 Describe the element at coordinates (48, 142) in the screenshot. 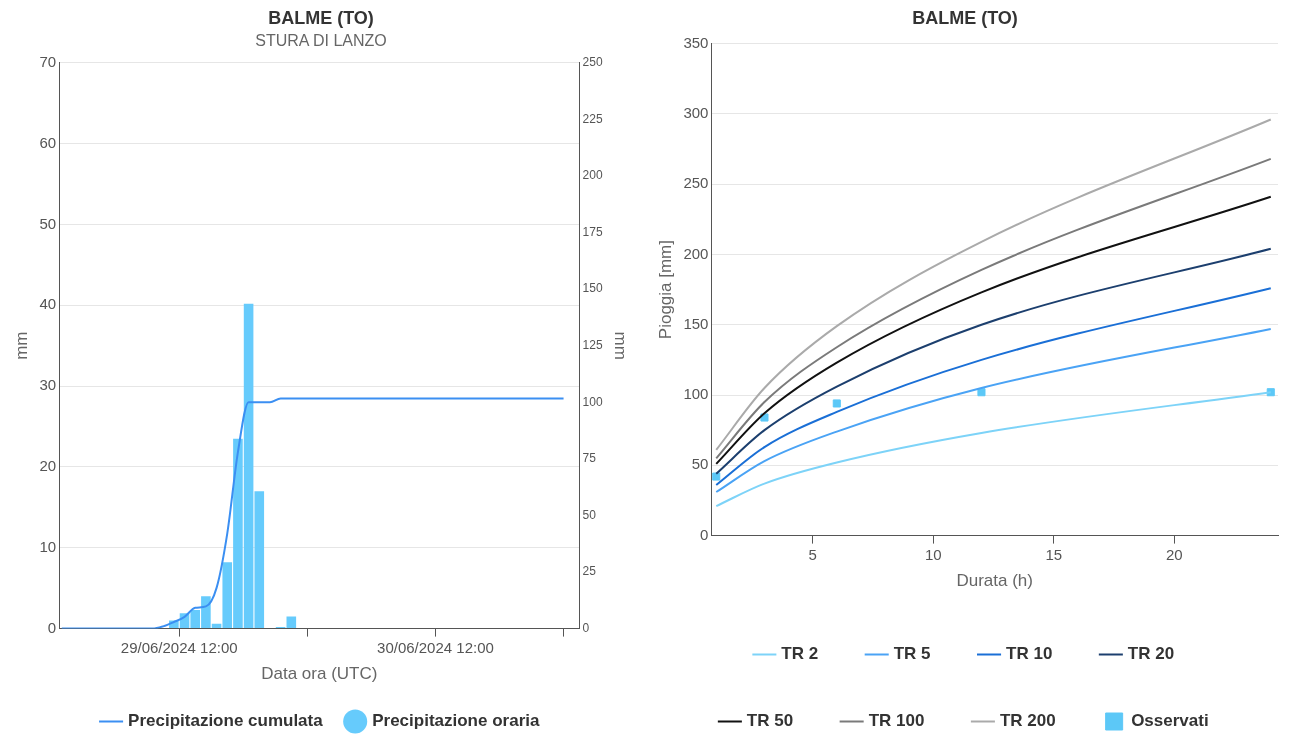

I see `y-tick-label: 60` at that location.